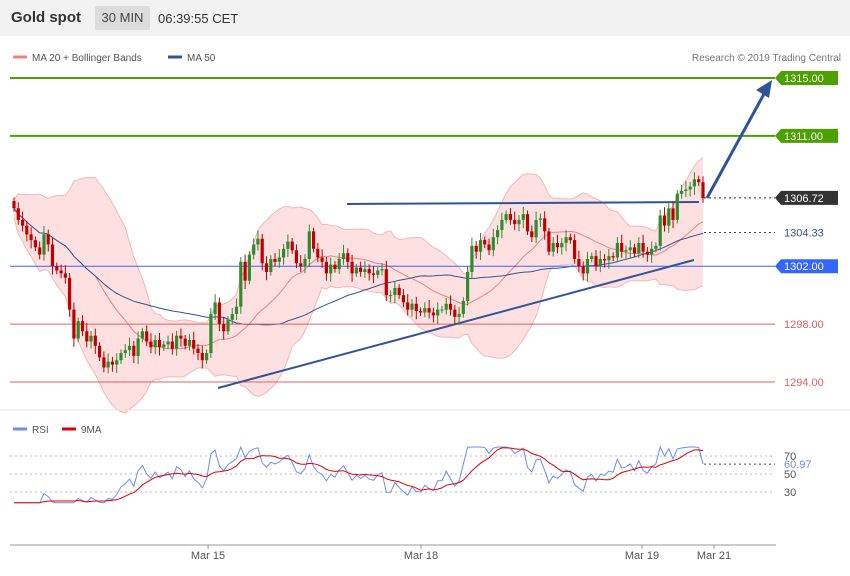  What do you see at coordinates (790, 493) in the screenshot?
I see `rsi-tick-30: 30` at bounding box center [790, 493].